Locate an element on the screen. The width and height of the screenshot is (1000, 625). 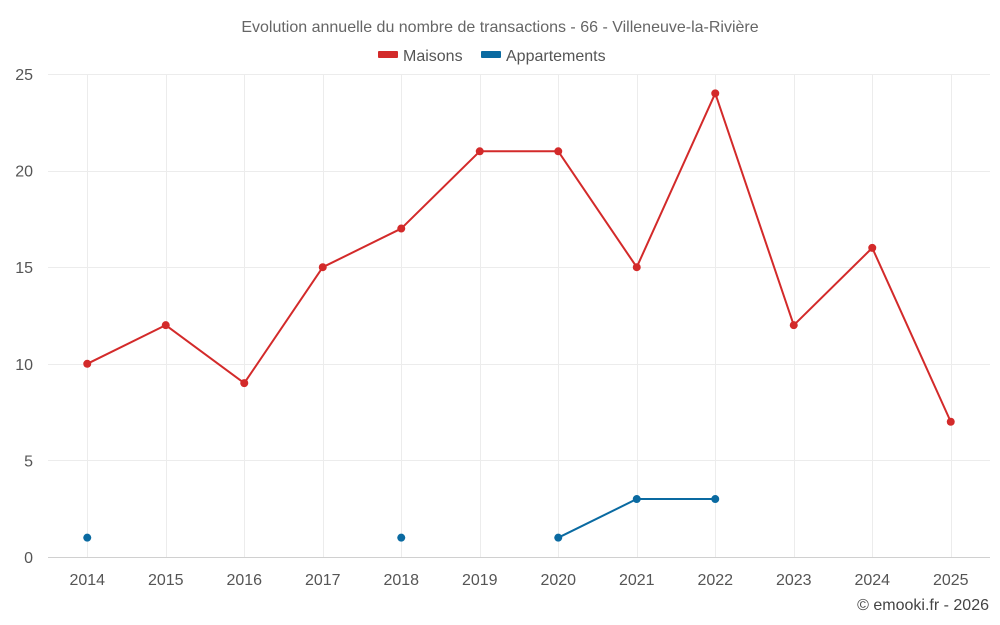
y-tick-label: 15 is located at coordinates (24, 268).